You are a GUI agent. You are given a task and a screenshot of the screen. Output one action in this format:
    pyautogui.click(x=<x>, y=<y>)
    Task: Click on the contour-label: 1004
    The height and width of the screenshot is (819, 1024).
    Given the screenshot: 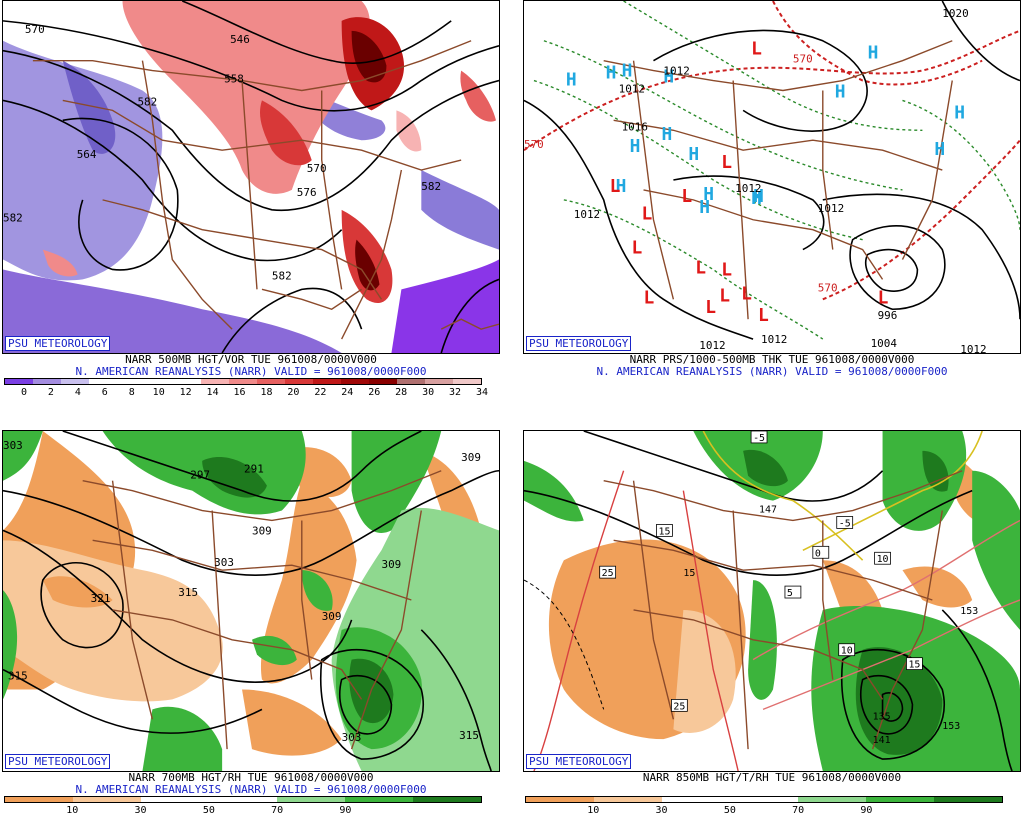 What is the action you would take?
    pyautogui.click(x=884, y=343)
    